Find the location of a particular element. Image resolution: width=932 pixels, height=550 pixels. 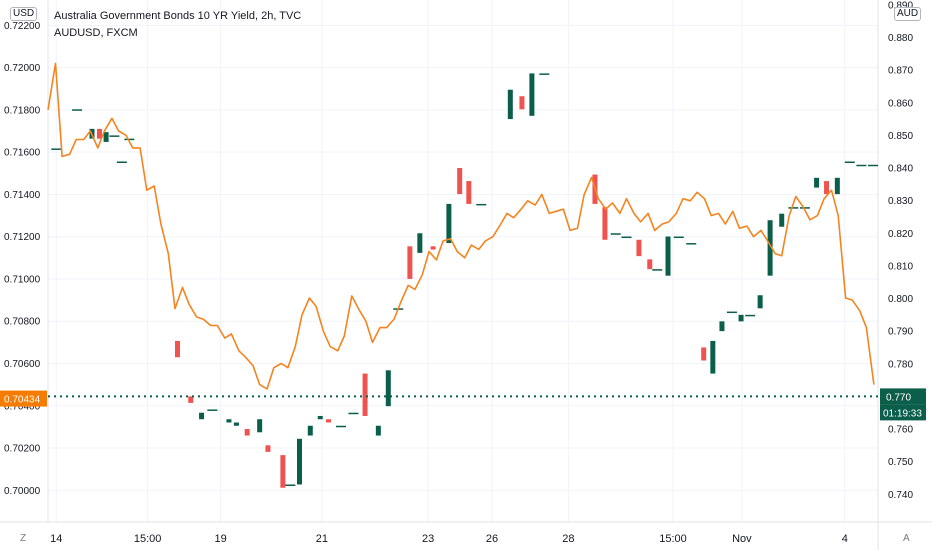

auto-scale-button: A is located at coordinates (906, 538).